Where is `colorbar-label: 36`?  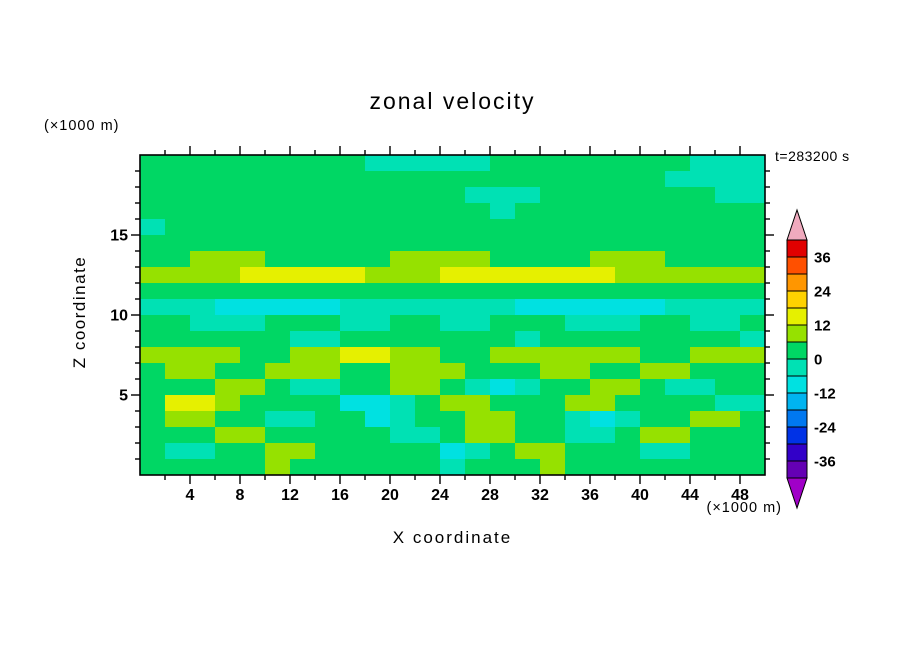 colorbar-label: 36 is located at coordinates (822, 258).